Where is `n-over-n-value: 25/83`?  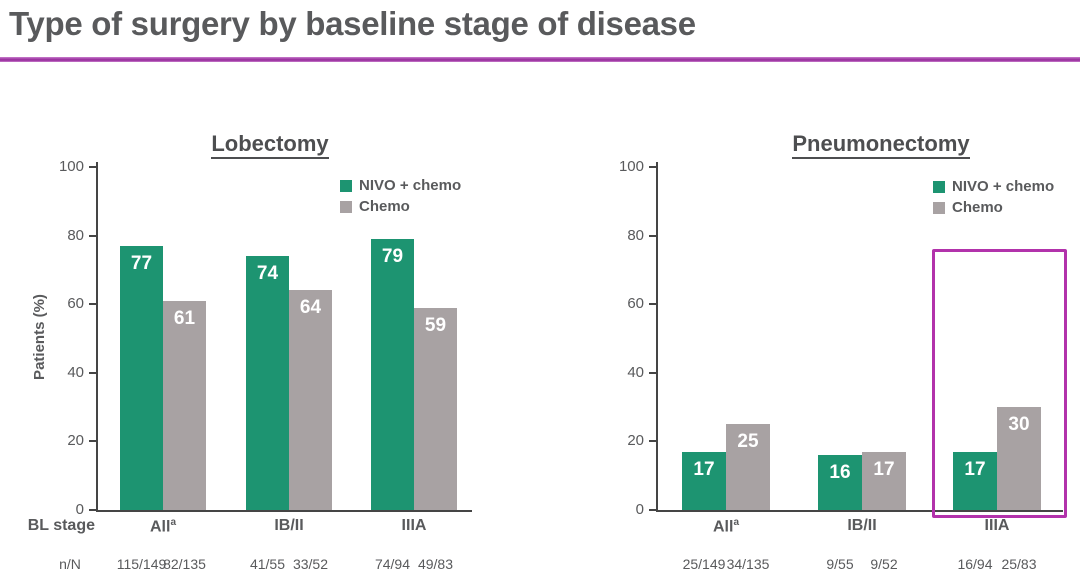 n-over-n-value: 25/83 is located at coordinates (1019, 564).